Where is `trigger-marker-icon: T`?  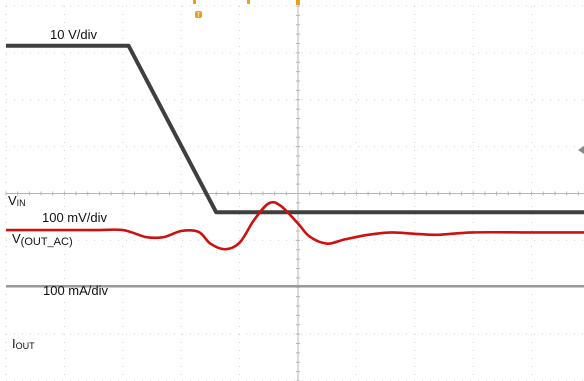
trigger-marker-icon: T is located at coordinates (198, 15).